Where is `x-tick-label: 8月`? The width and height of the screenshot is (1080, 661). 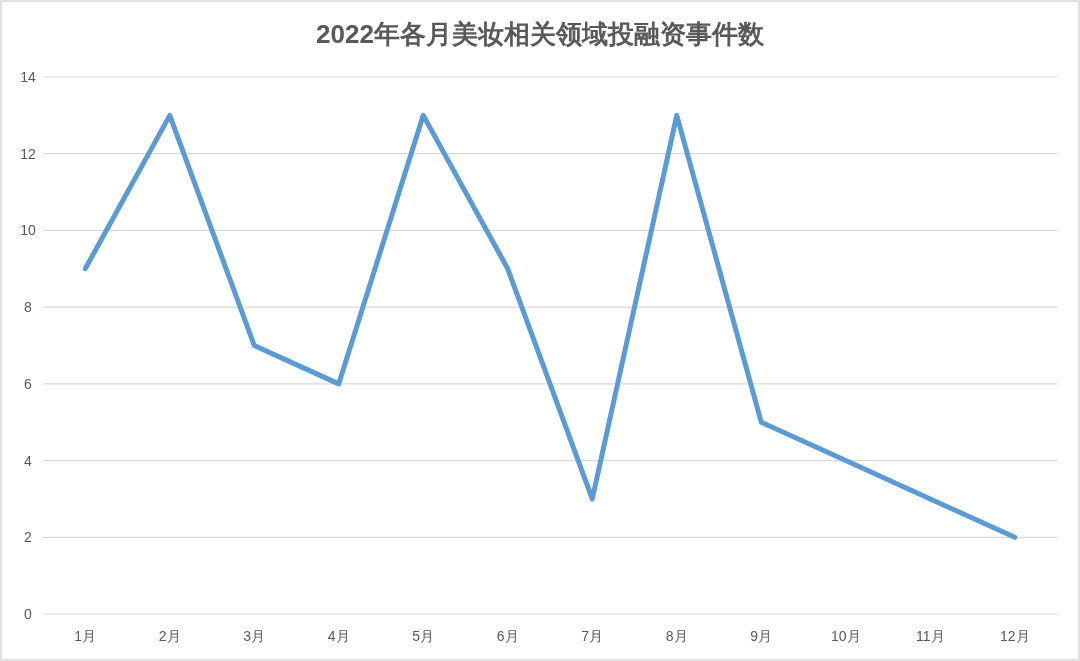
x-tick-label: 8月 is located at coordinates (676, 636).